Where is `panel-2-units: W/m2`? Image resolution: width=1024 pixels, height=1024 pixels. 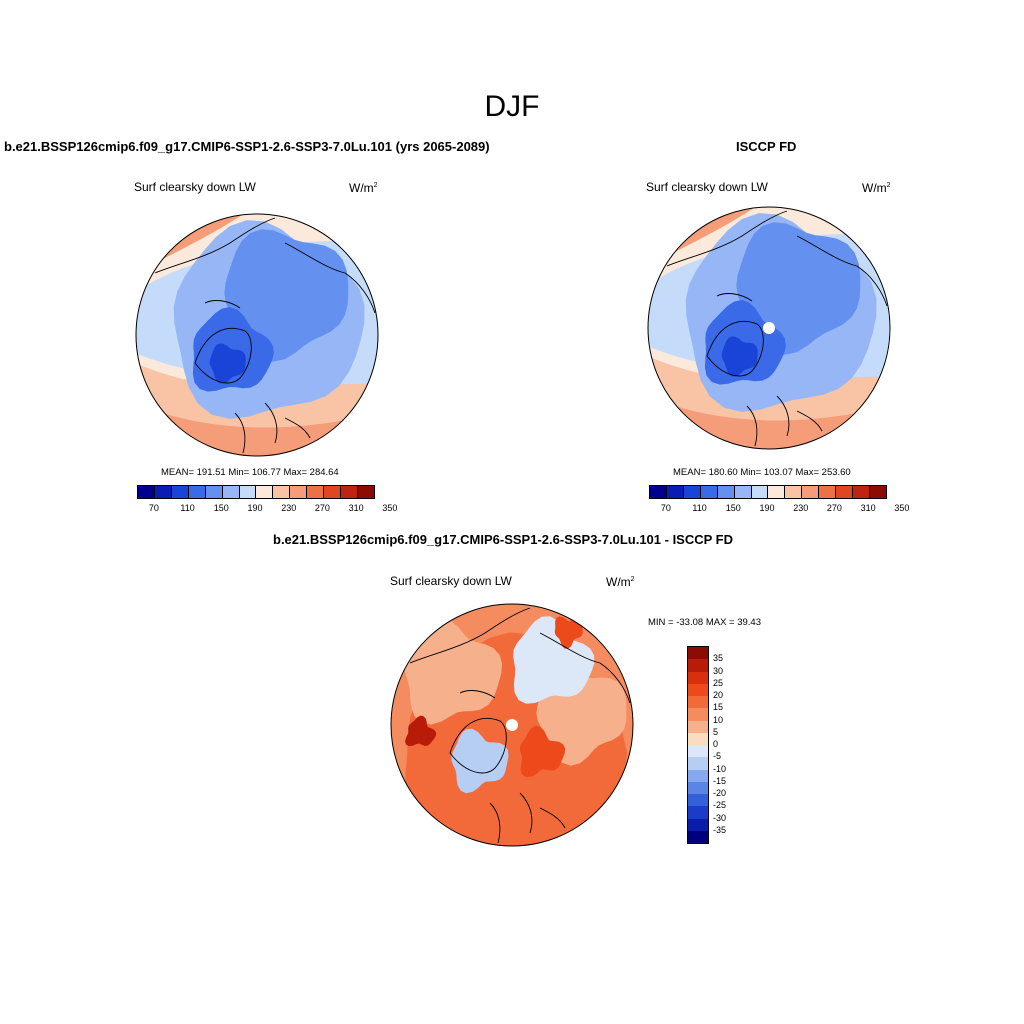 panel-2-units: W/m2 is located at coordinates (876, 188).